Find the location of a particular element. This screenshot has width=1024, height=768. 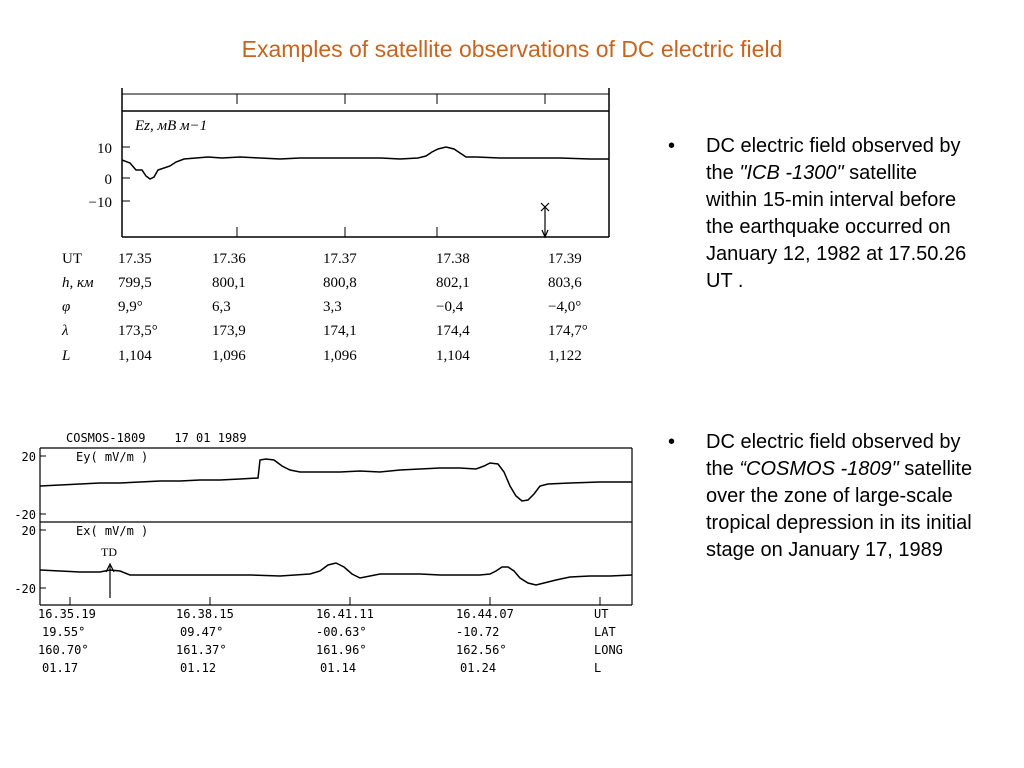

figure2-cell: 161.96° is located at coordinates (341, 650).